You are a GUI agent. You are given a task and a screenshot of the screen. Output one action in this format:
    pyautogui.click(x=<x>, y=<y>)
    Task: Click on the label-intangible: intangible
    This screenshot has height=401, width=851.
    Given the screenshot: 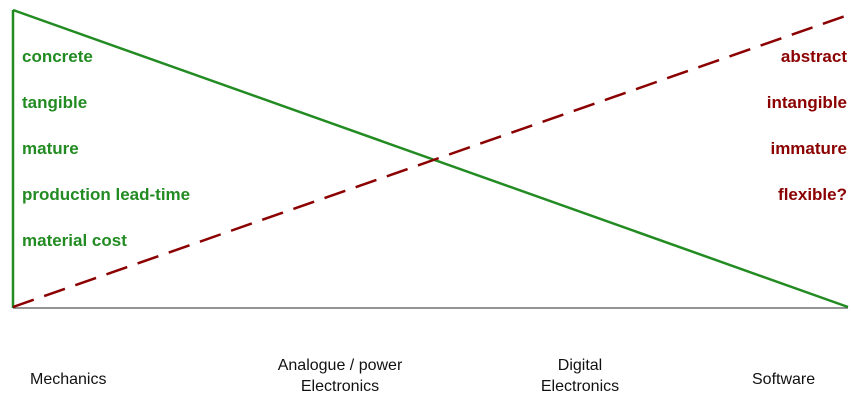 What is the action you would take?
    pyautogui.click(x=806, y=102)
    